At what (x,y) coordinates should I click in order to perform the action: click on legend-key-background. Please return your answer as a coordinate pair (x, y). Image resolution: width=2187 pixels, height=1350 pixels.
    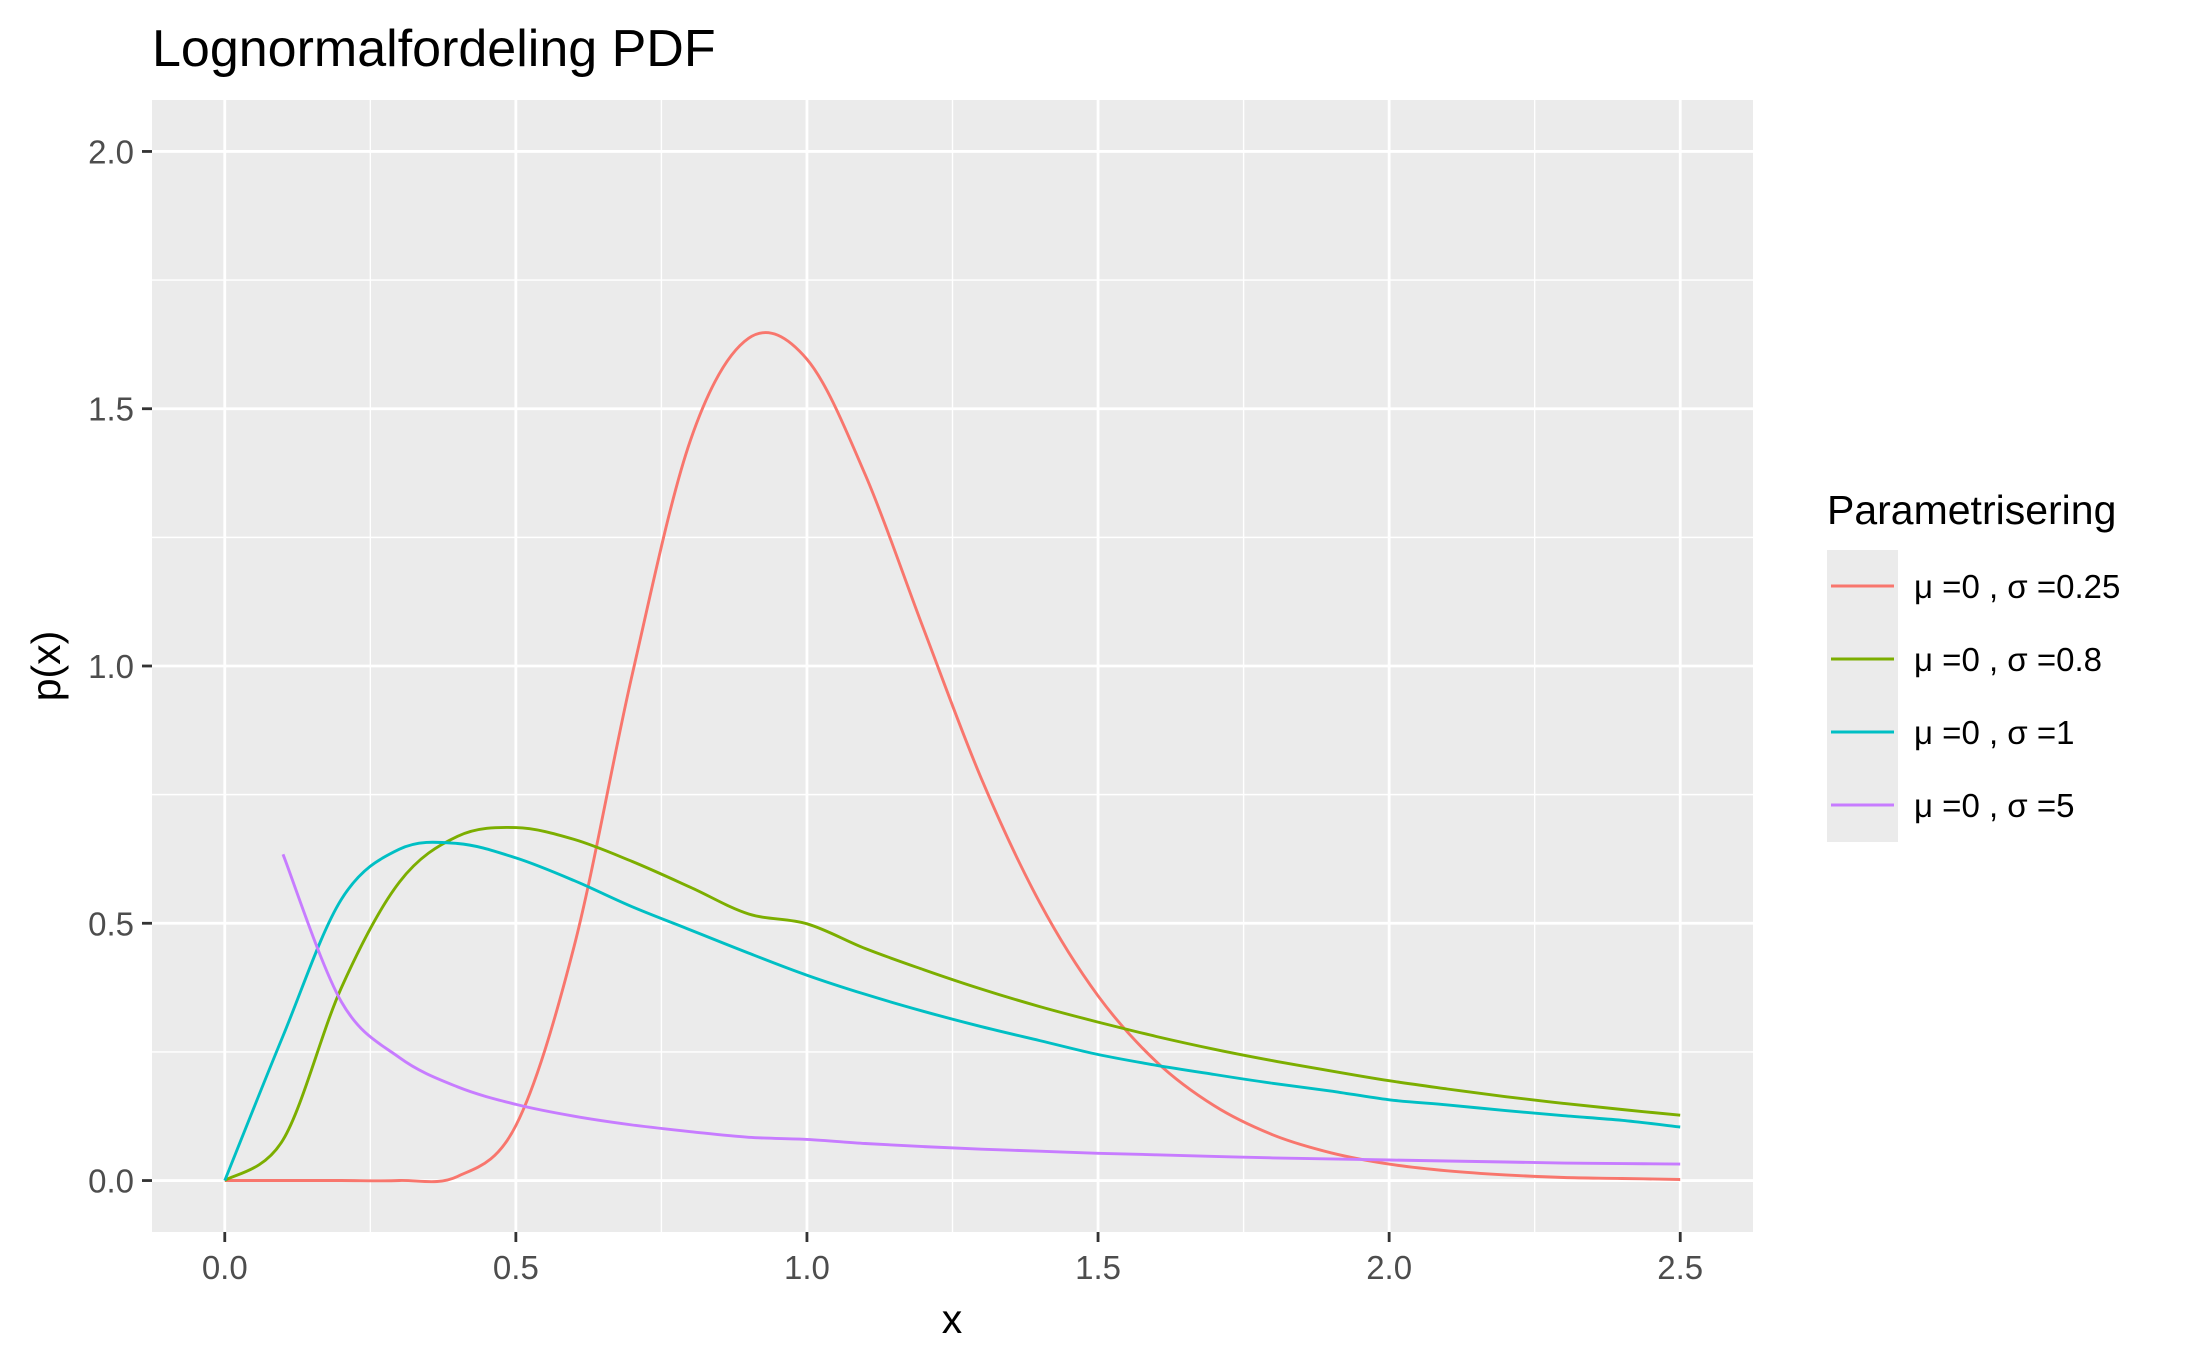
    Looking at the image, I should click on (1862, 696).